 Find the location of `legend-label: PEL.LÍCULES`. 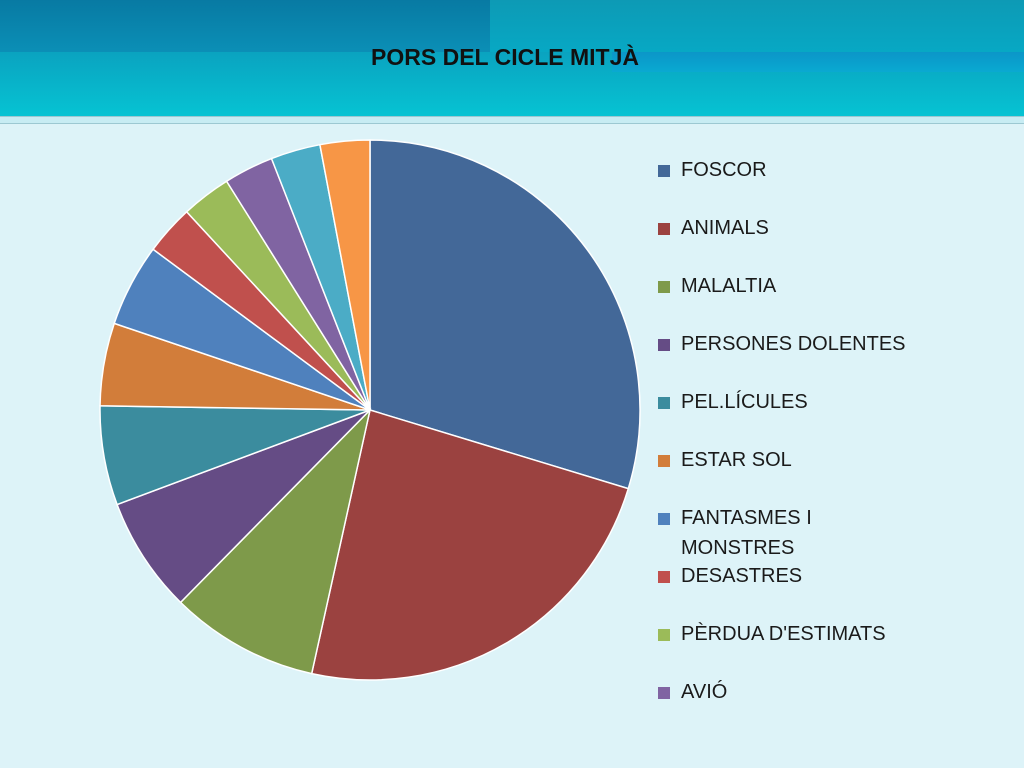

legend-label: PEL.LÍCULES is located at coordinates (744, 402).